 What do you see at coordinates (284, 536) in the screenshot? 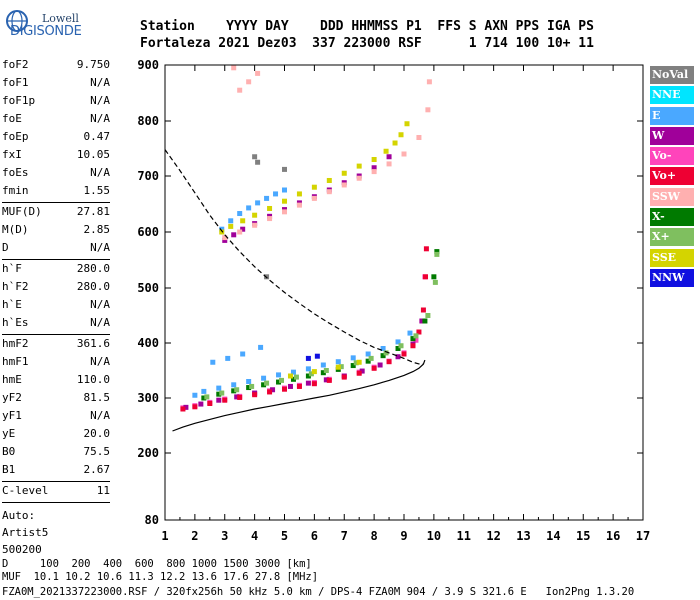
I see `x-tick-label: 5` at bounding box center [284, 536].